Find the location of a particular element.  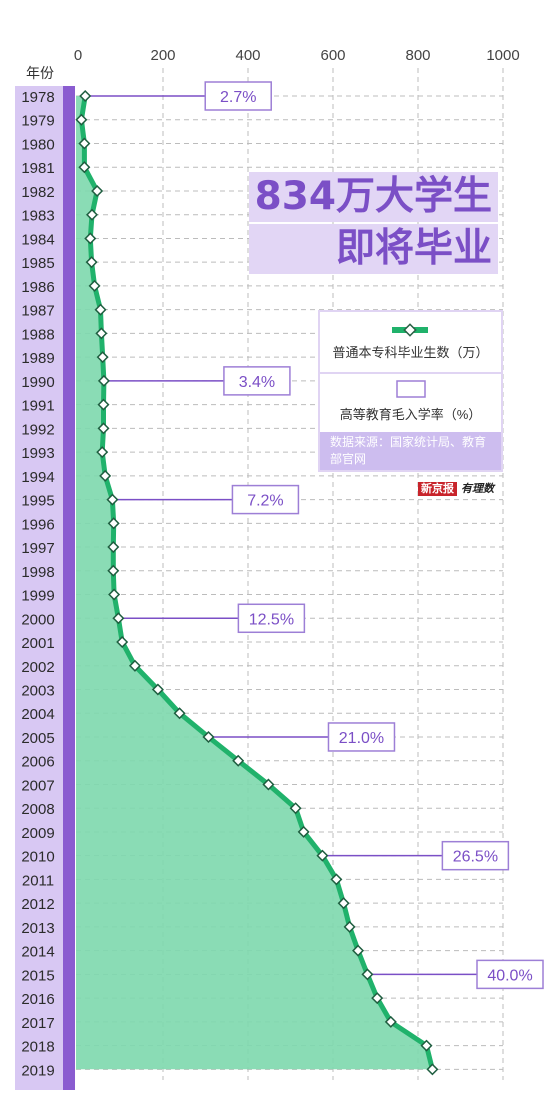

y-tick-label-2008: 2008 is located at coordinates (37, 809).